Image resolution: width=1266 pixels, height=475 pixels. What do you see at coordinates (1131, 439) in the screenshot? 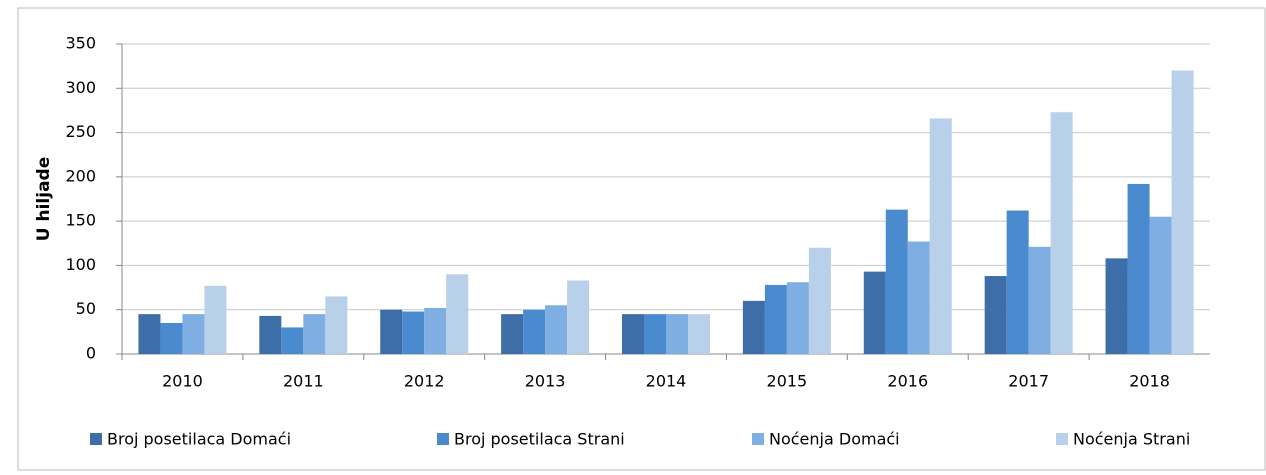
I see `legend-label: Noćenja Strani` at bounding box center [1131, 439].